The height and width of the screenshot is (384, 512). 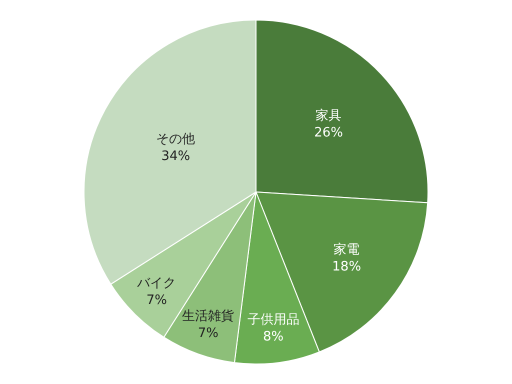 I want to click on slice-label: 家電, so click(x=347, y=249).